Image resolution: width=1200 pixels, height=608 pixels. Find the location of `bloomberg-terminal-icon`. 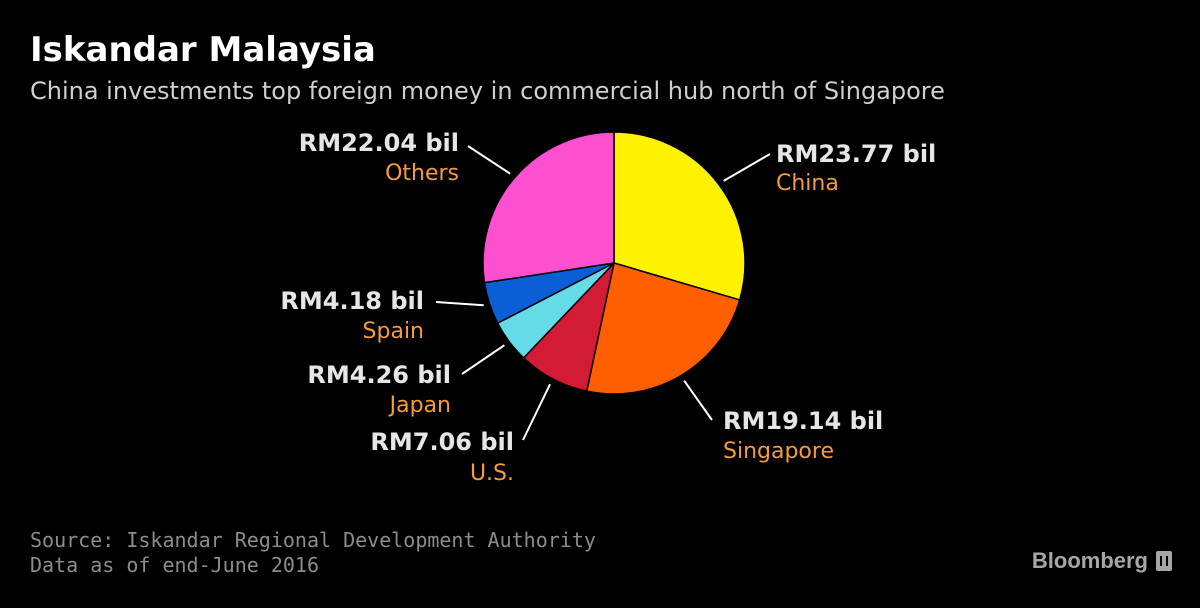

bloomberg-terminal-icon is located at coordinates (1164, 561).